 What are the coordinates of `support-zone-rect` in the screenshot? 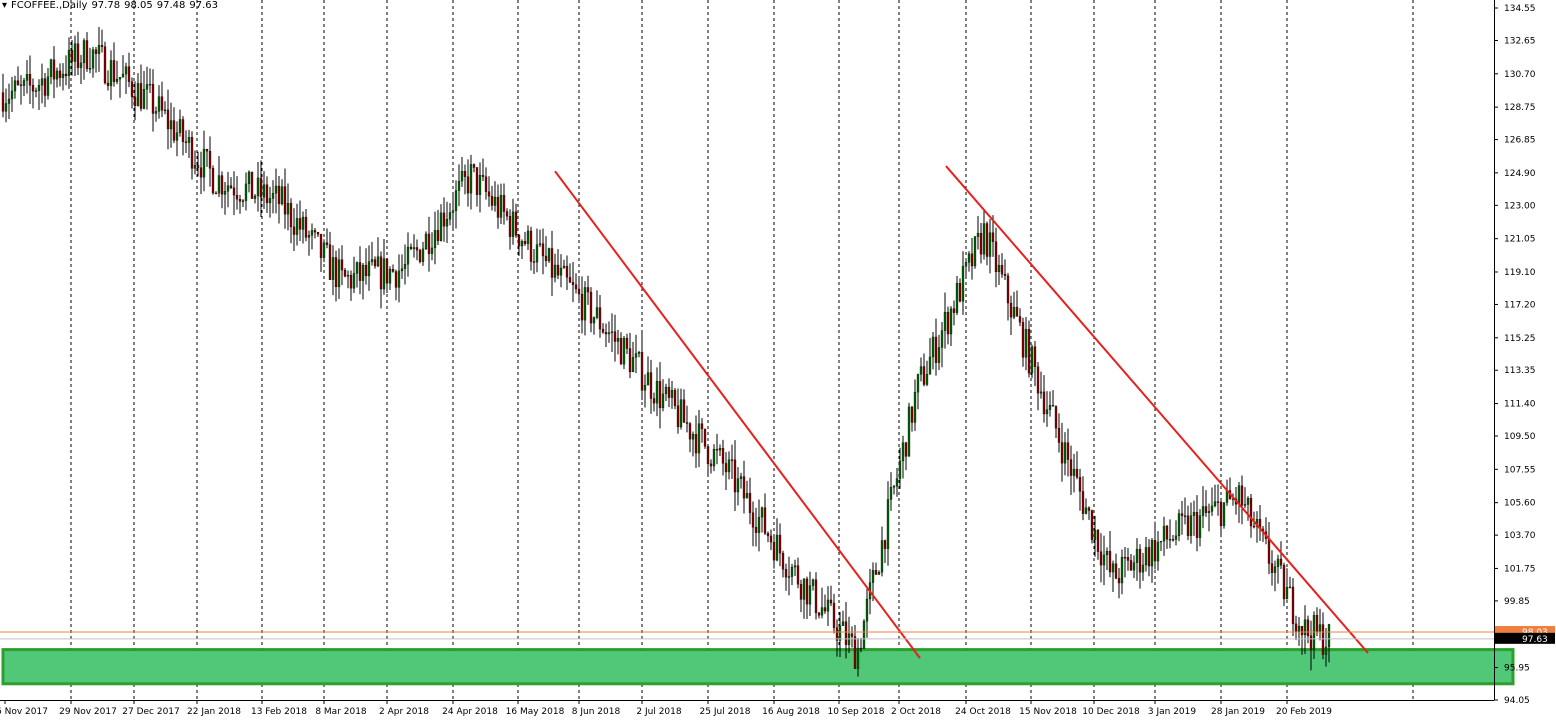 It's located at (758, 667).